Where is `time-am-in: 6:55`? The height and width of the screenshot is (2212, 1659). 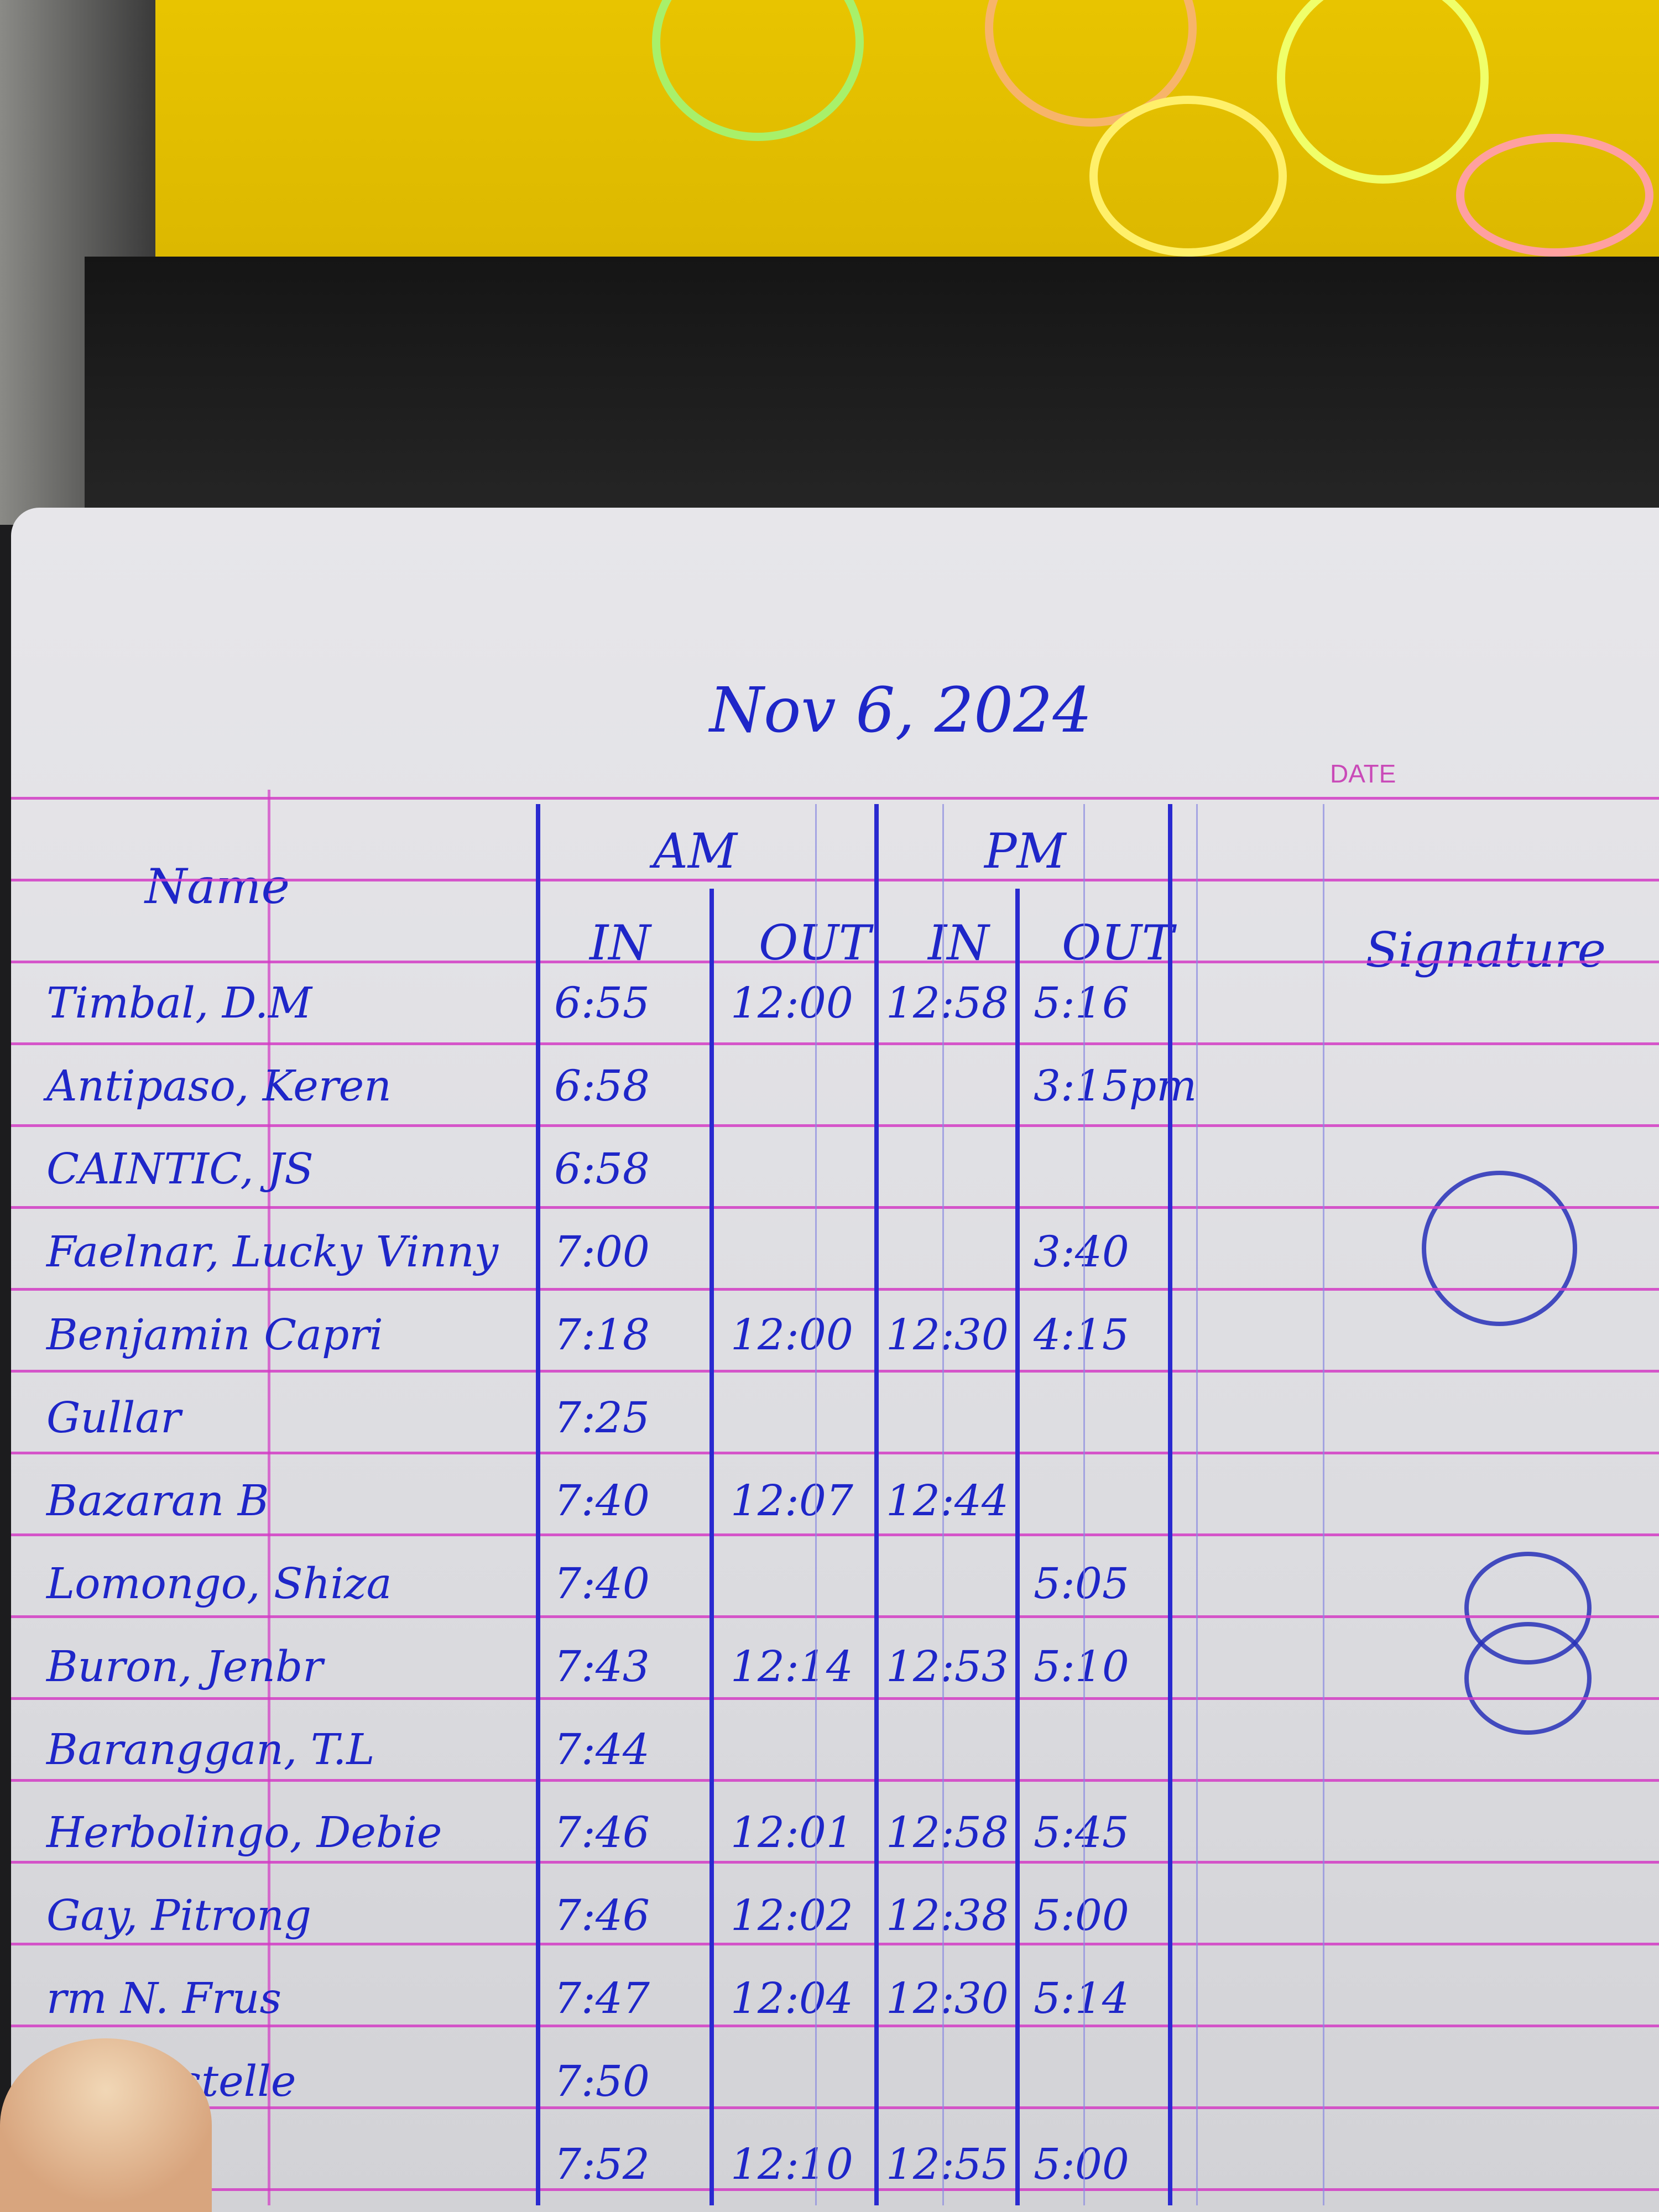
time-am-in: 6:55 is located at coordinates (602, 1004).